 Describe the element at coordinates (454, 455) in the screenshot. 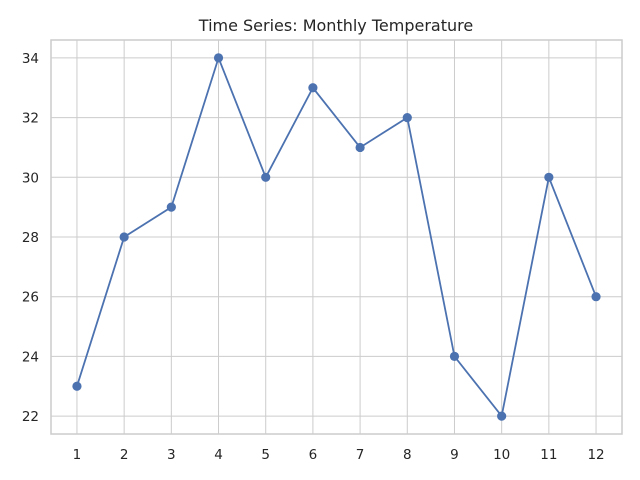

I see `x-tick-label: 9` at that location.